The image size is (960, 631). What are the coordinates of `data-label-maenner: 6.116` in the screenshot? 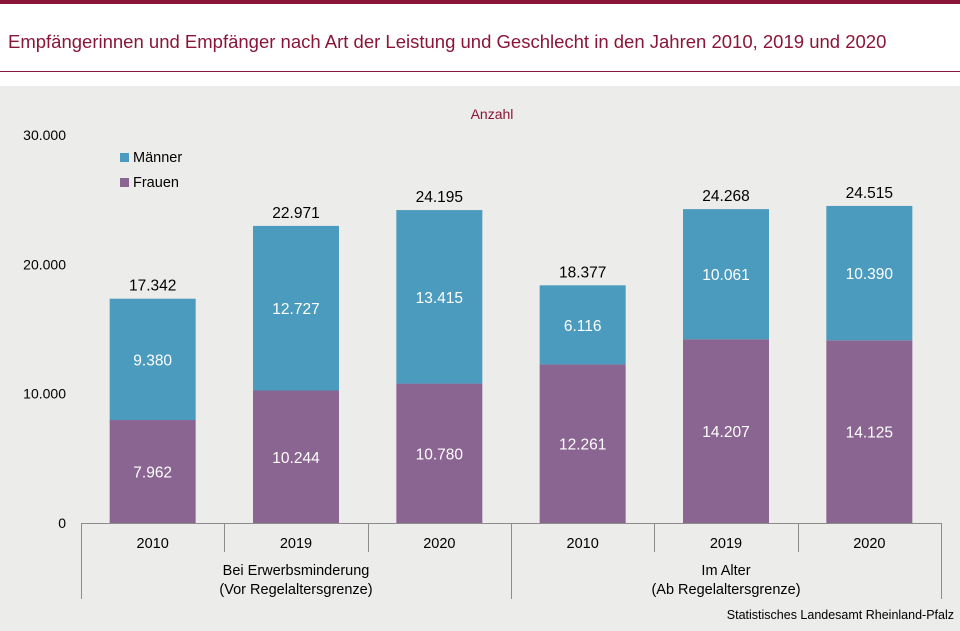 It's located at (583, 326).